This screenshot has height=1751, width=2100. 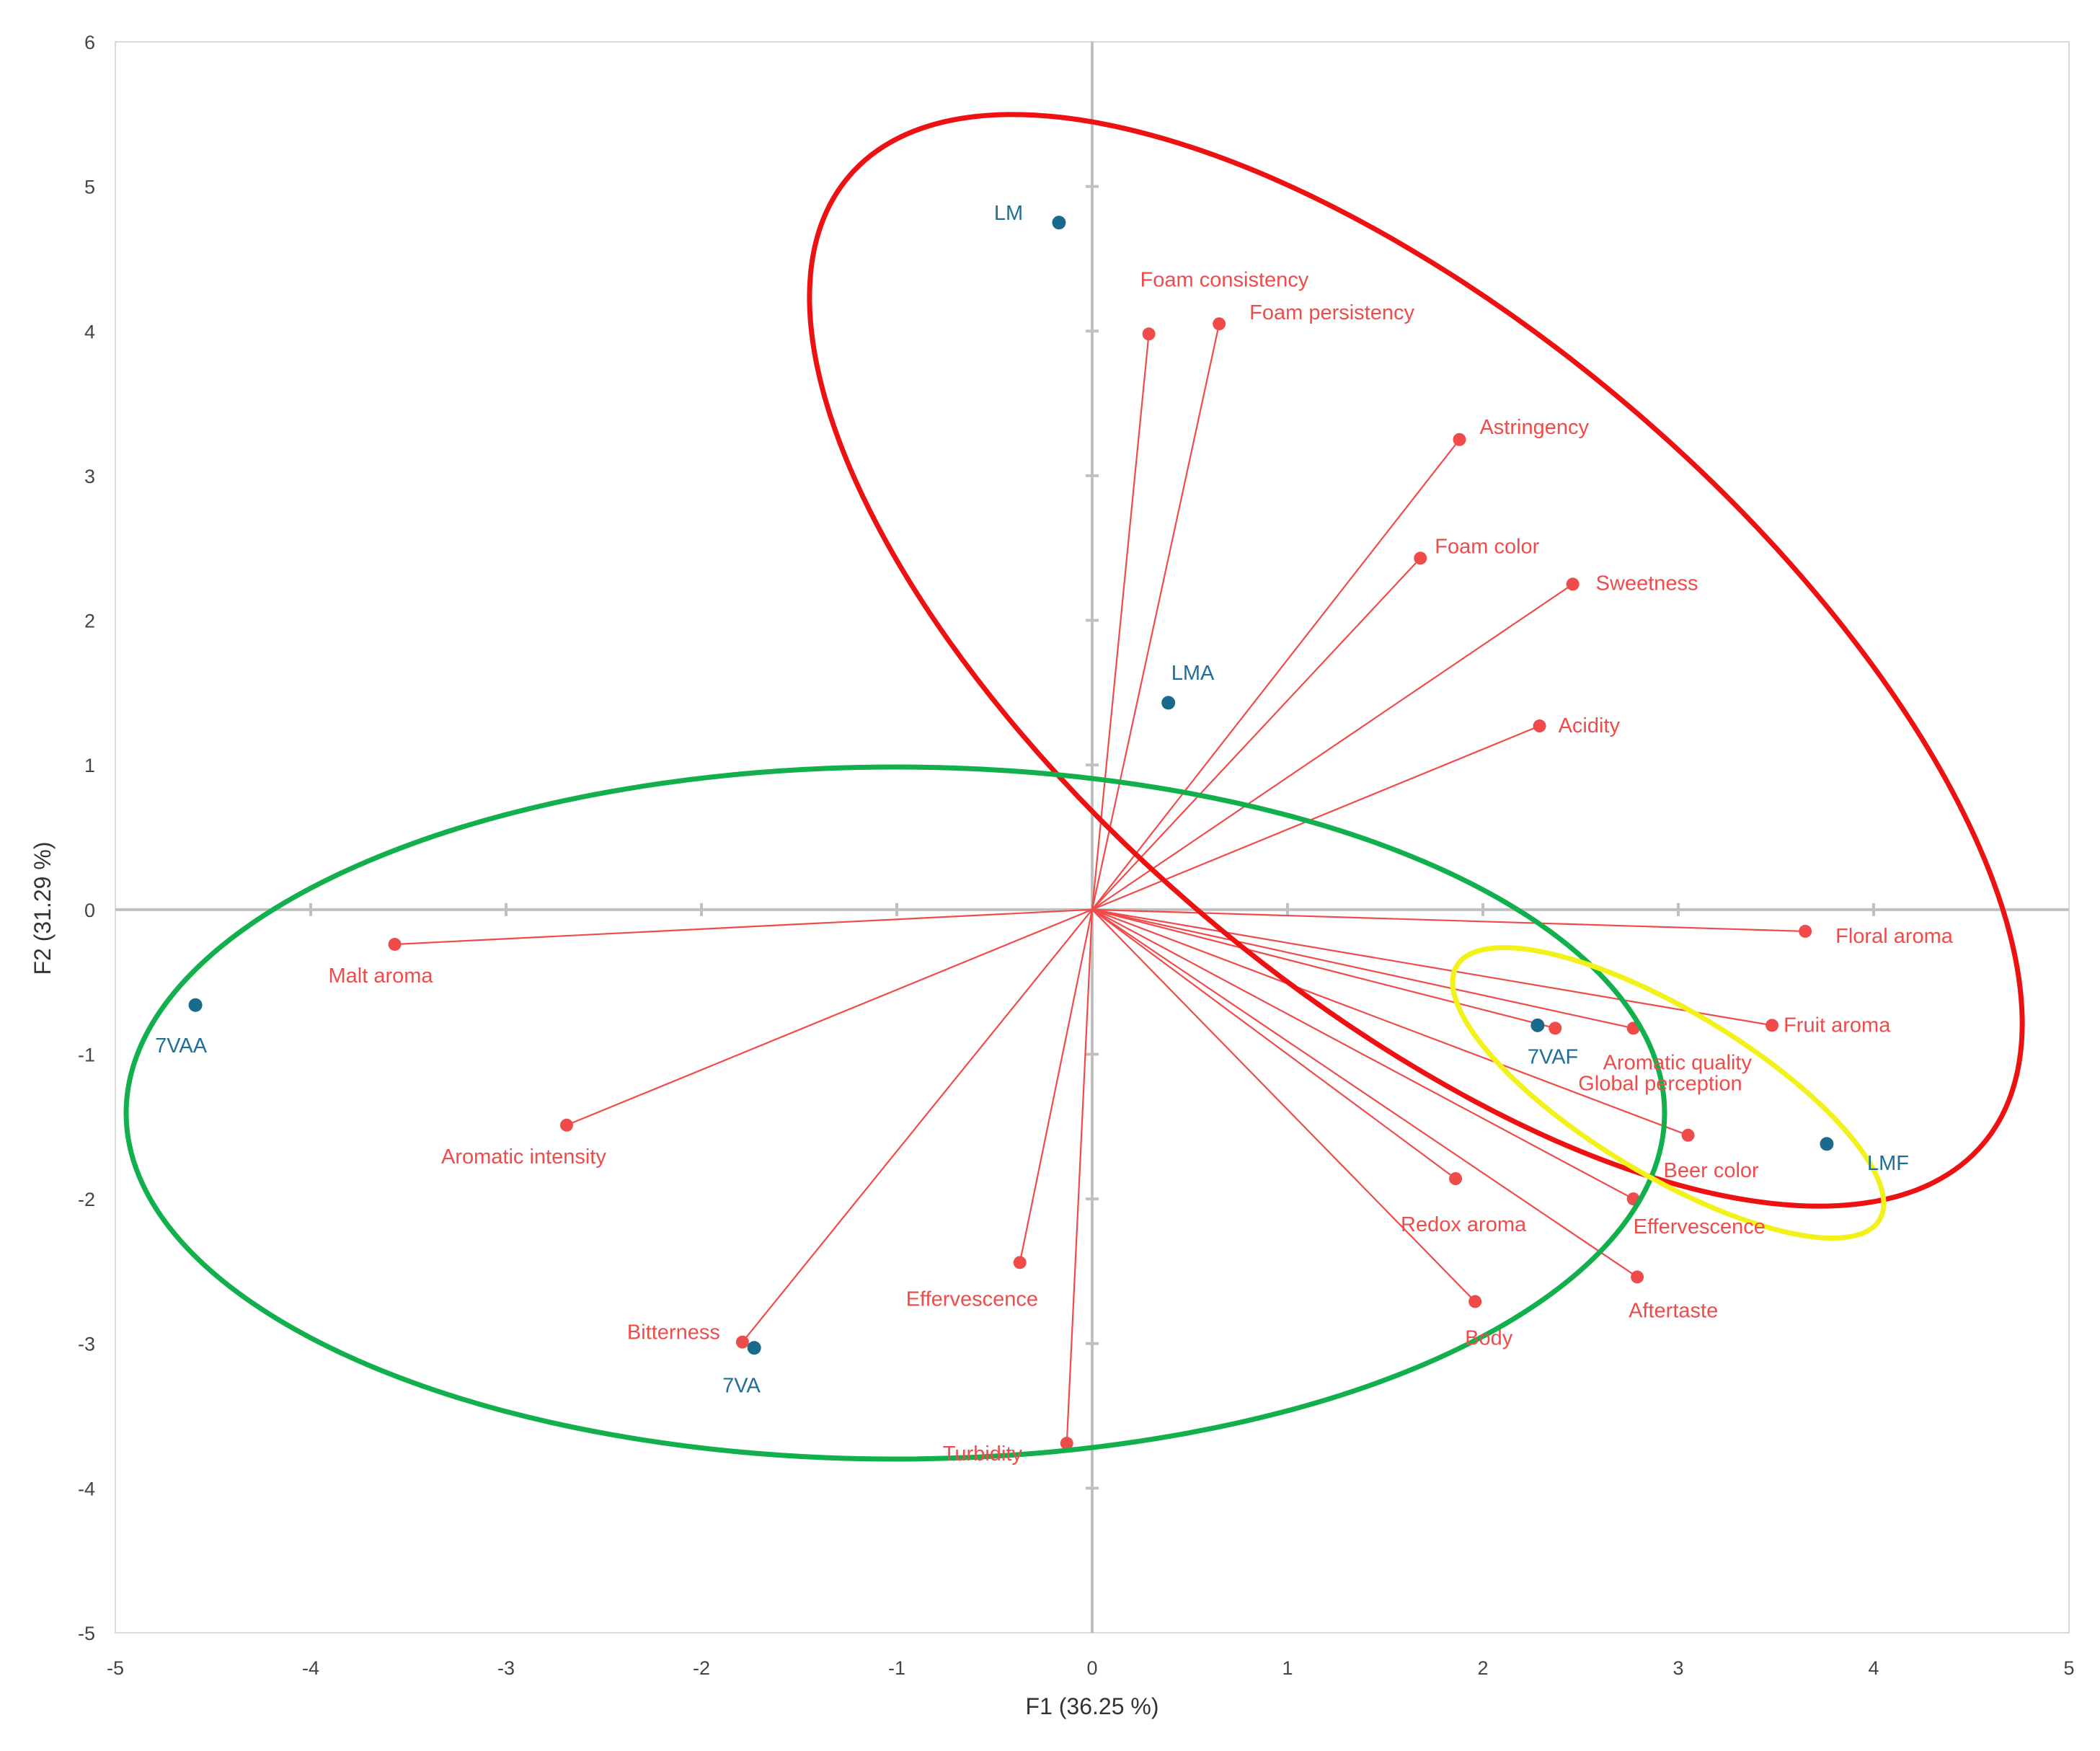 I want to click on observation-label-7vaa: 7VAA, so click(x=181, y=1046).